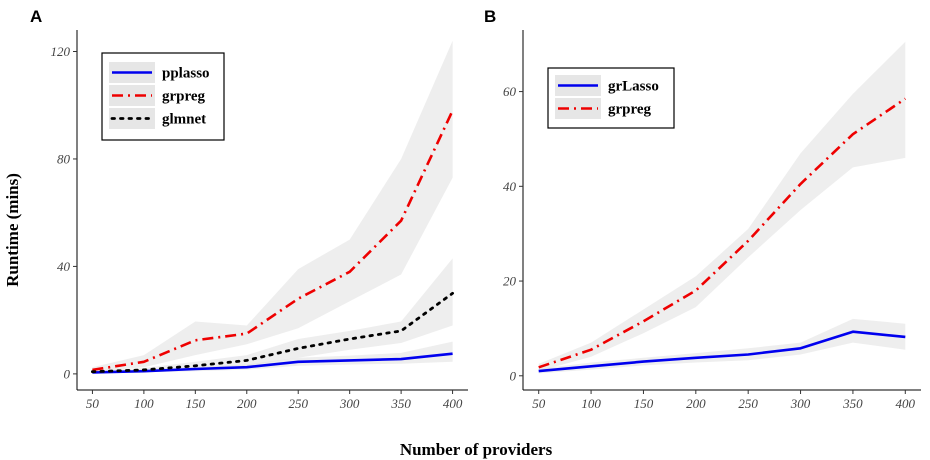  Describe the element at coordinates (61, 51) in the screenshot. I see `y-tick-label: 120` at that location.